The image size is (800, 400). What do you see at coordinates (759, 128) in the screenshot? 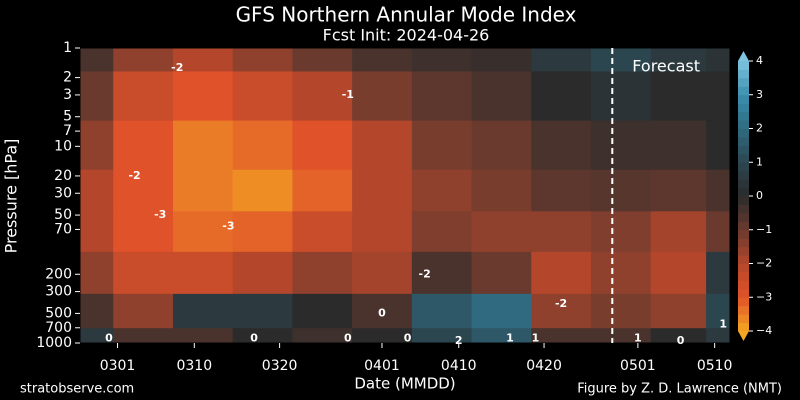
I see `colorbar-tick-label: 2` at bounding box center [759, 128].